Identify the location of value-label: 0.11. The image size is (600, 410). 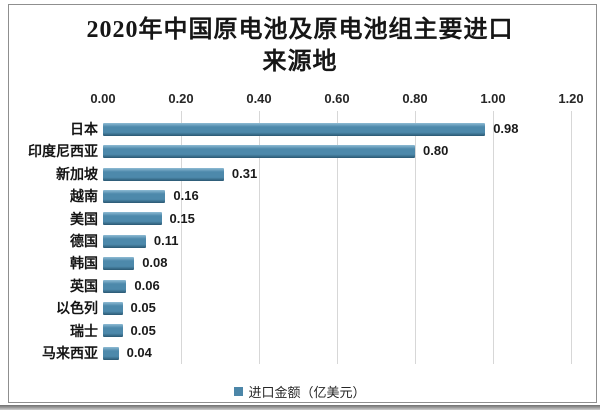
(166, 240).